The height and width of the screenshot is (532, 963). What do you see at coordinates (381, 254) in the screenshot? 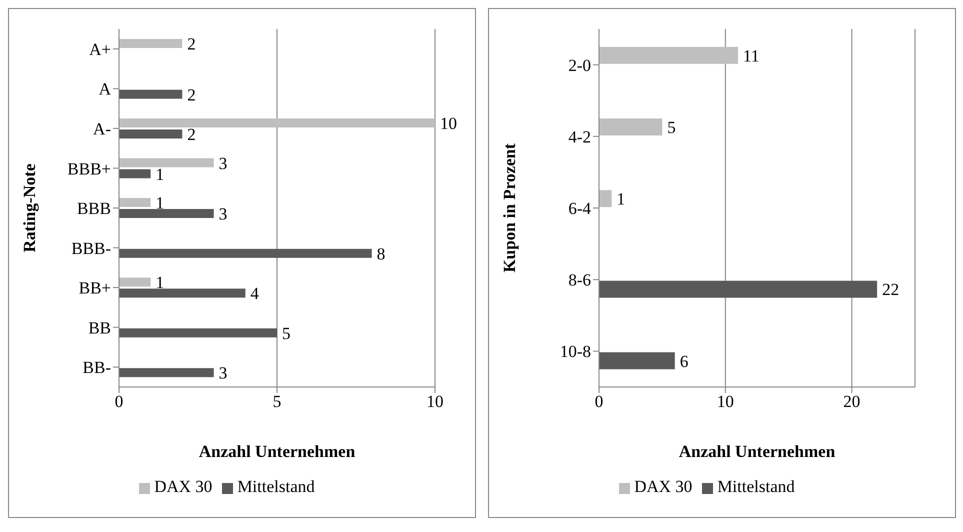
I see `data-label: 8` at bounding box center [381, 254].